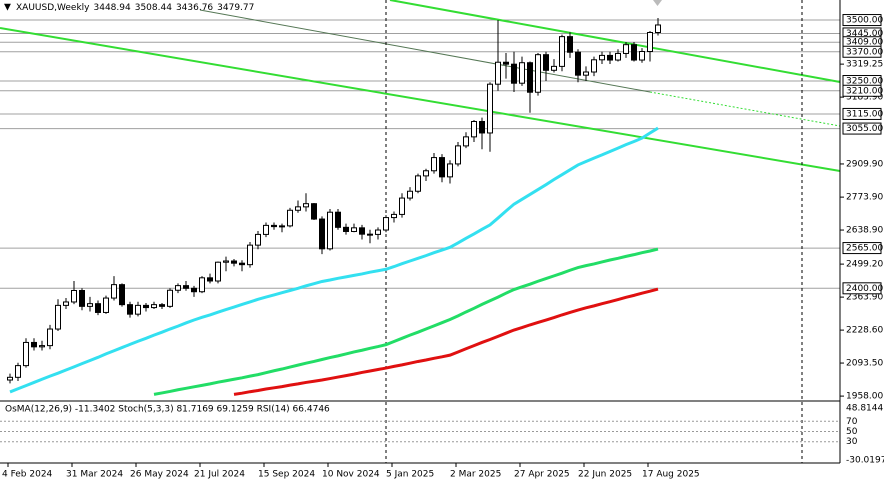 Image resolution: width=884 pixels, height=483 pixels. Describe the element at coordinates (542, 475) in the screenshot. I see `x-tick-label: 27 Apr 2025` at that location.